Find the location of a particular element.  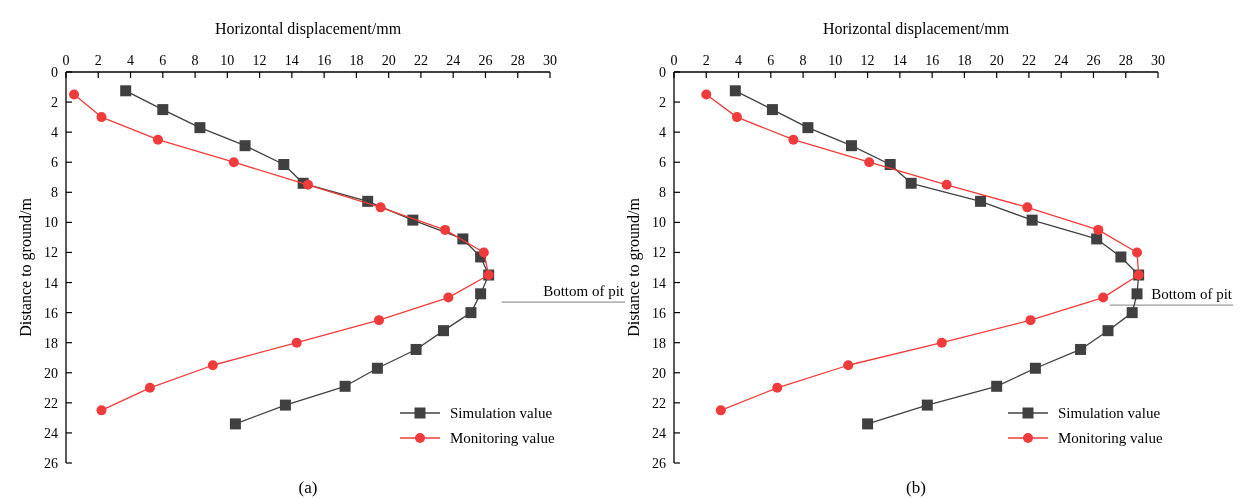

y-tick-label: 8 is located at coordinates (662, 193).